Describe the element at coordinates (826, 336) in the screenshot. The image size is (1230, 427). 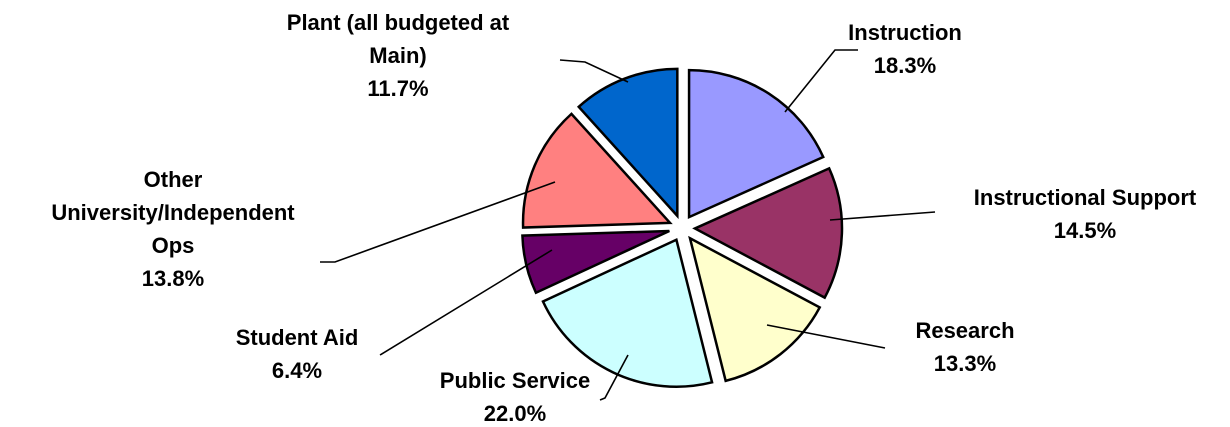
I see `leader-line-research` at that location.